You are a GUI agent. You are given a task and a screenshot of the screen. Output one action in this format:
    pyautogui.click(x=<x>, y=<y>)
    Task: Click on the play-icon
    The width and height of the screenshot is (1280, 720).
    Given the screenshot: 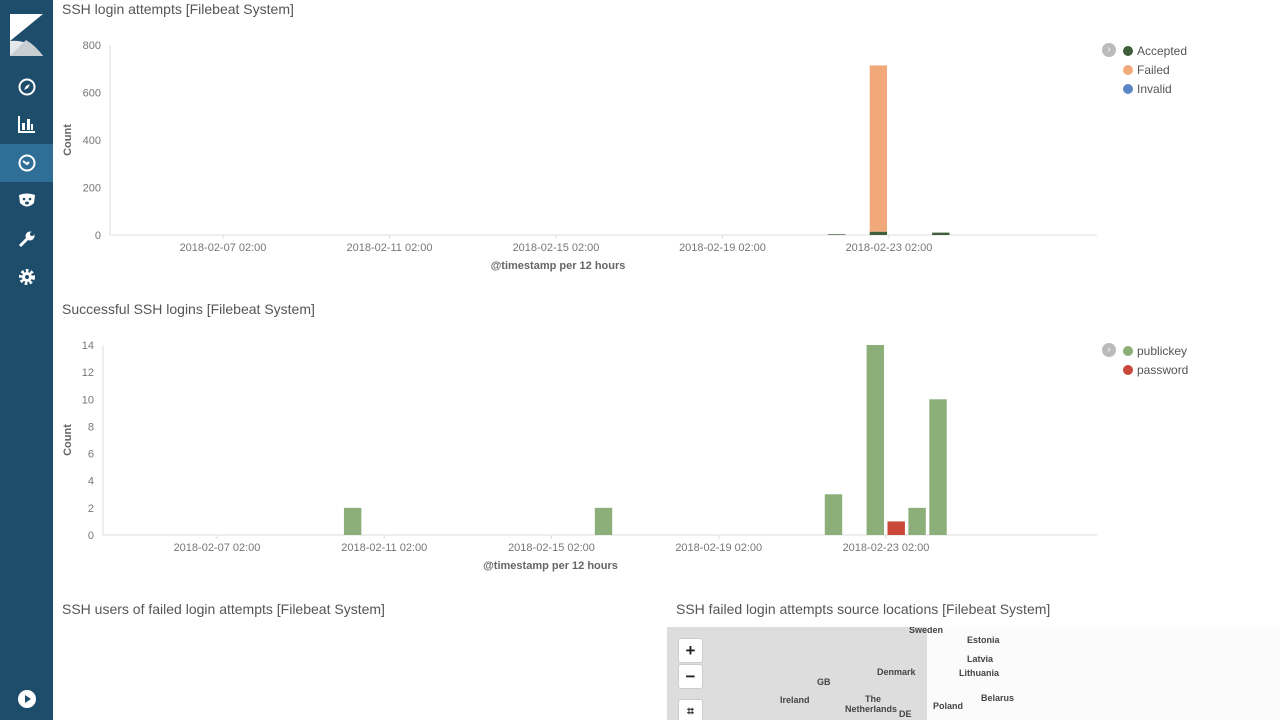 What is the action you would take?
    pyautogui.click(x=26, y=699)
    